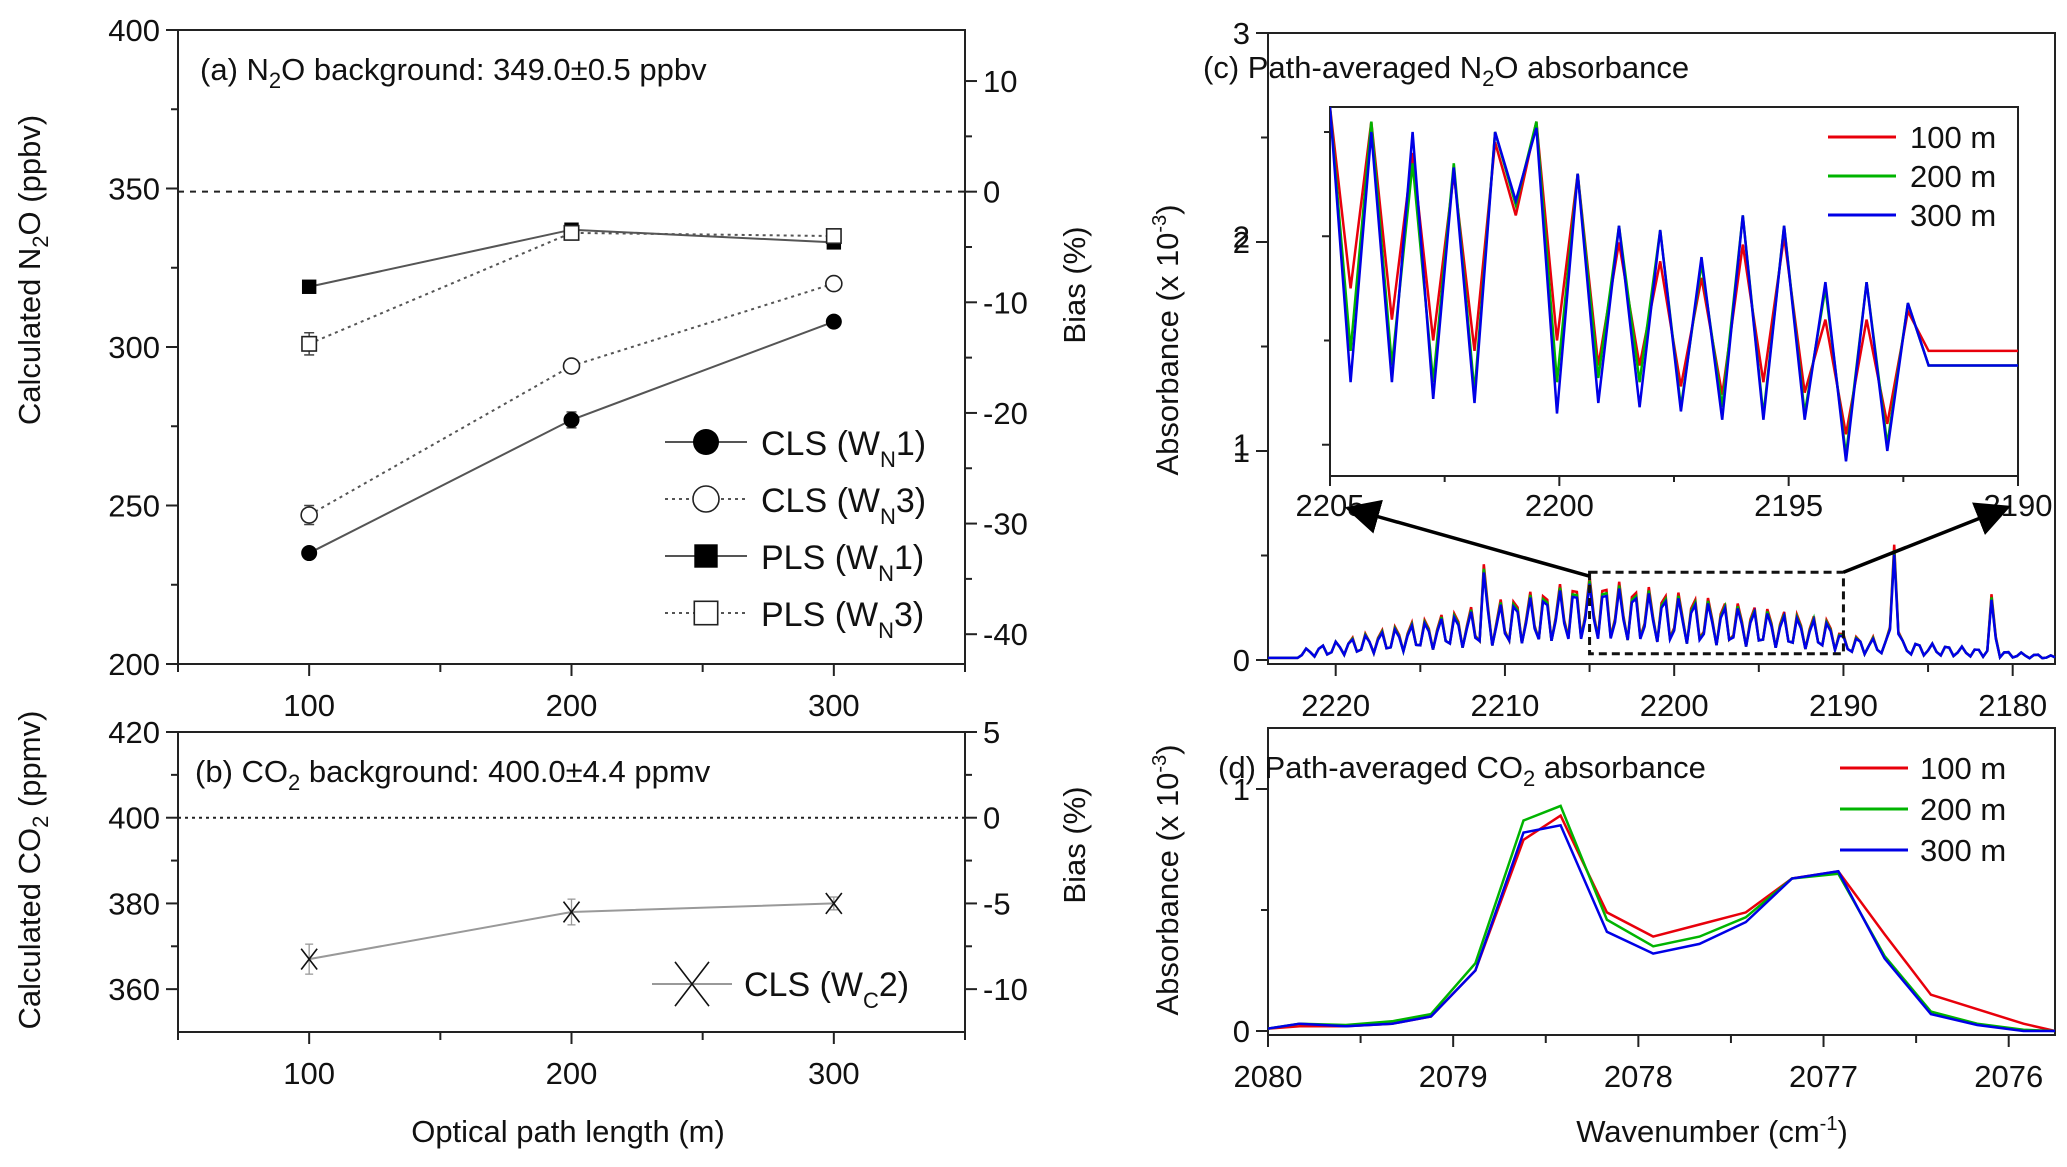 Image resolution: width=2067 pixels, height=1167 pixels. I want to click on panel-d-series, so click(1661, 918).